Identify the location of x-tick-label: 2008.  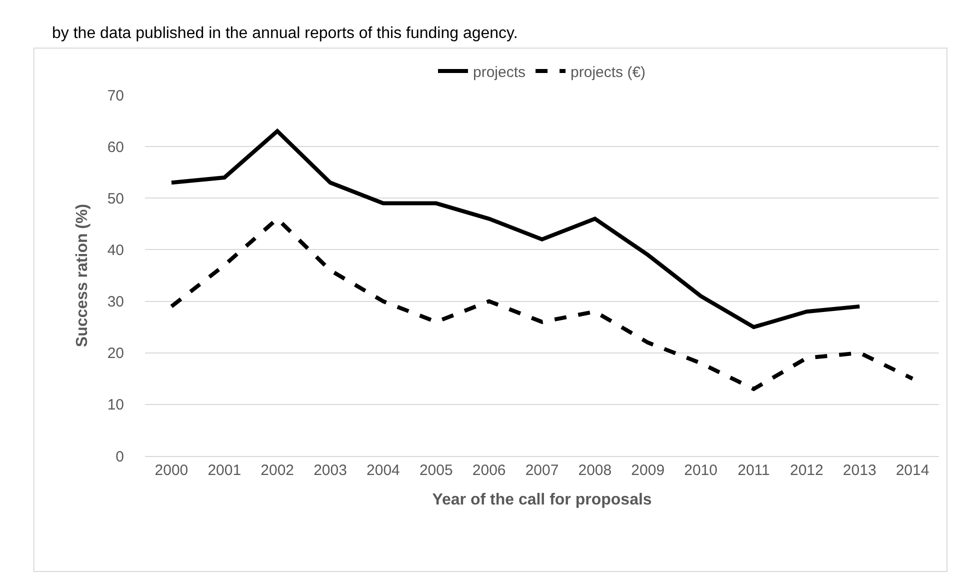
(595, 470).